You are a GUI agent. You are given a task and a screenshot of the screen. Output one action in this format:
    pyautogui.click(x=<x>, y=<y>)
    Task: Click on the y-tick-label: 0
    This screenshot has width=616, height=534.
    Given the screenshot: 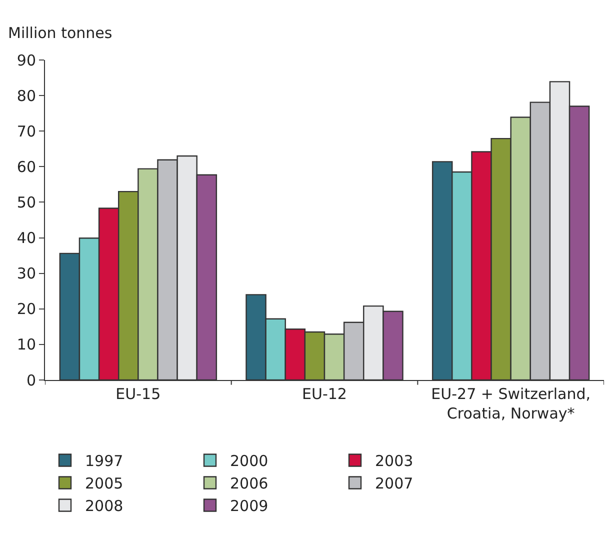 What is the action you would take?
    pyautogui.click(x=31, y=380)
    